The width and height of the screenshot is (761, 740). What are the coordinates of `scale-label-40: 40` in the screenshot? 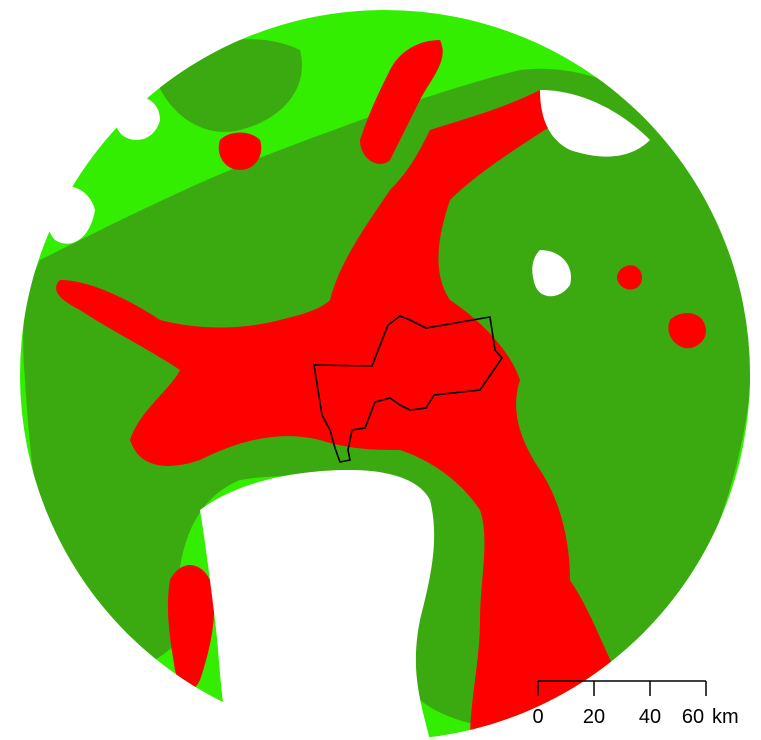 It's located at (650, 717).